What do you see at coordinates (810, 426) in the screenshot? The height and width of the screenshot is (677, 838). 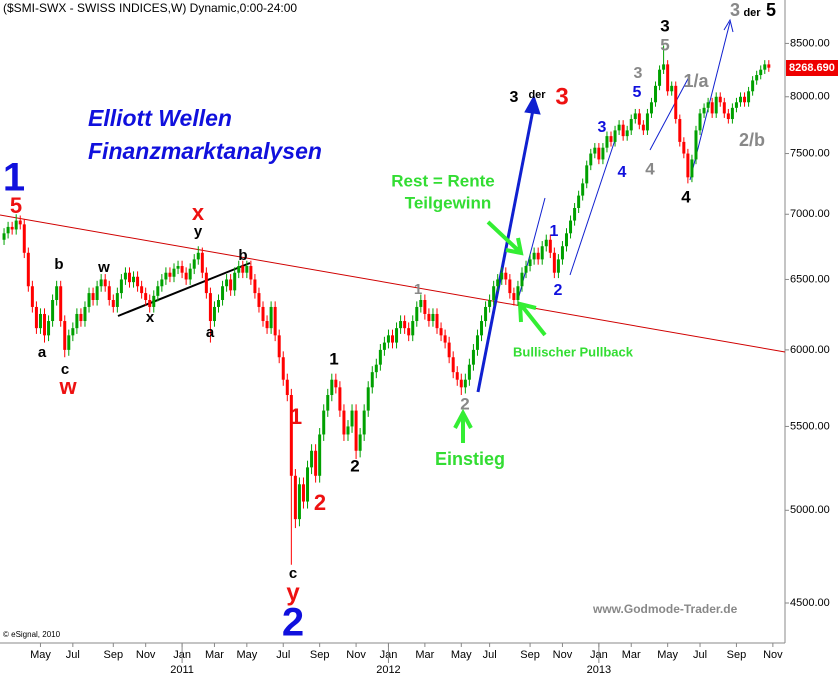 I see `y-tick-label: 5500.00` at bounding box center [810, 426].